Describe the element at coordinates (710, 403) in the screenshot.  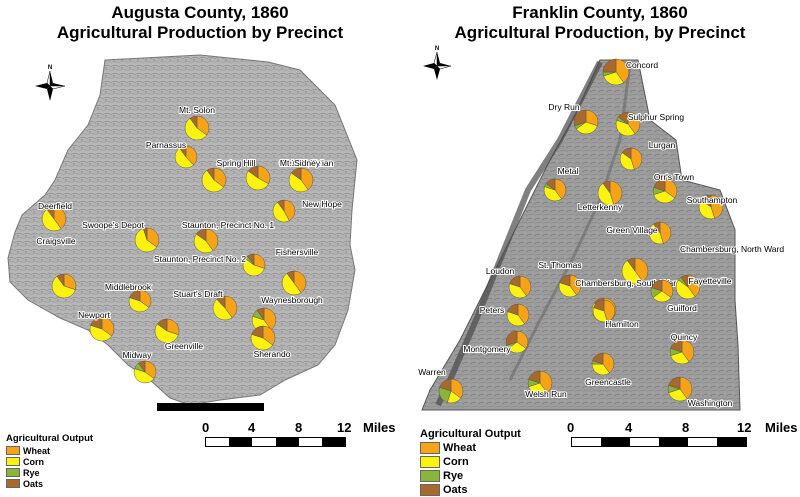
I see `precinct-label-washington: Washington` at that location.